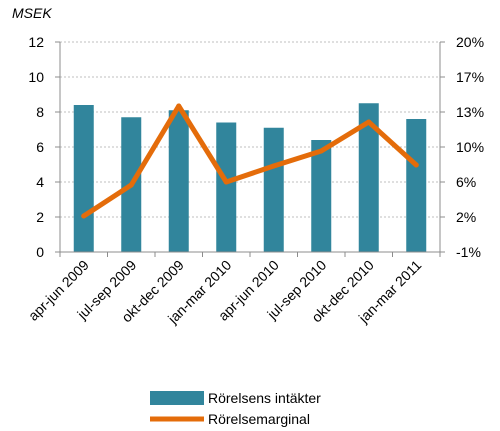 This screenshot has height=431, width=500. Describe the element at coordinates (466, 217) in the screenshot. I see `y2-tick-label: 2%` at that location.